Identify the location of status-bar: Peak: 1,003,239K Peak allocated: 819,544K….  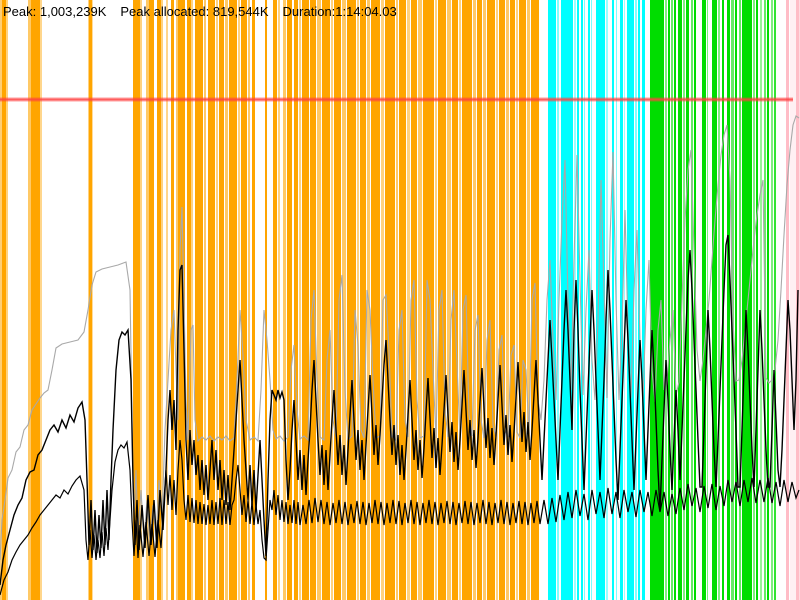
(207, 11).